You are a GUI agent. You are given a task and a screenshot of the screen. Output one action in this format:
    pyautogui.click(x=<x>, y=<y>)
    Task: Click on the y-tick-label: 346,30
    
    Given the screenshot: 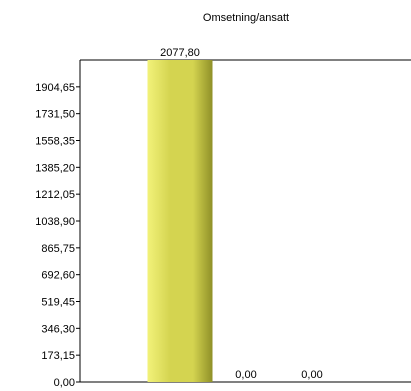 What is the action you would take?
    pyautogui.click(x=58, y=329)
    